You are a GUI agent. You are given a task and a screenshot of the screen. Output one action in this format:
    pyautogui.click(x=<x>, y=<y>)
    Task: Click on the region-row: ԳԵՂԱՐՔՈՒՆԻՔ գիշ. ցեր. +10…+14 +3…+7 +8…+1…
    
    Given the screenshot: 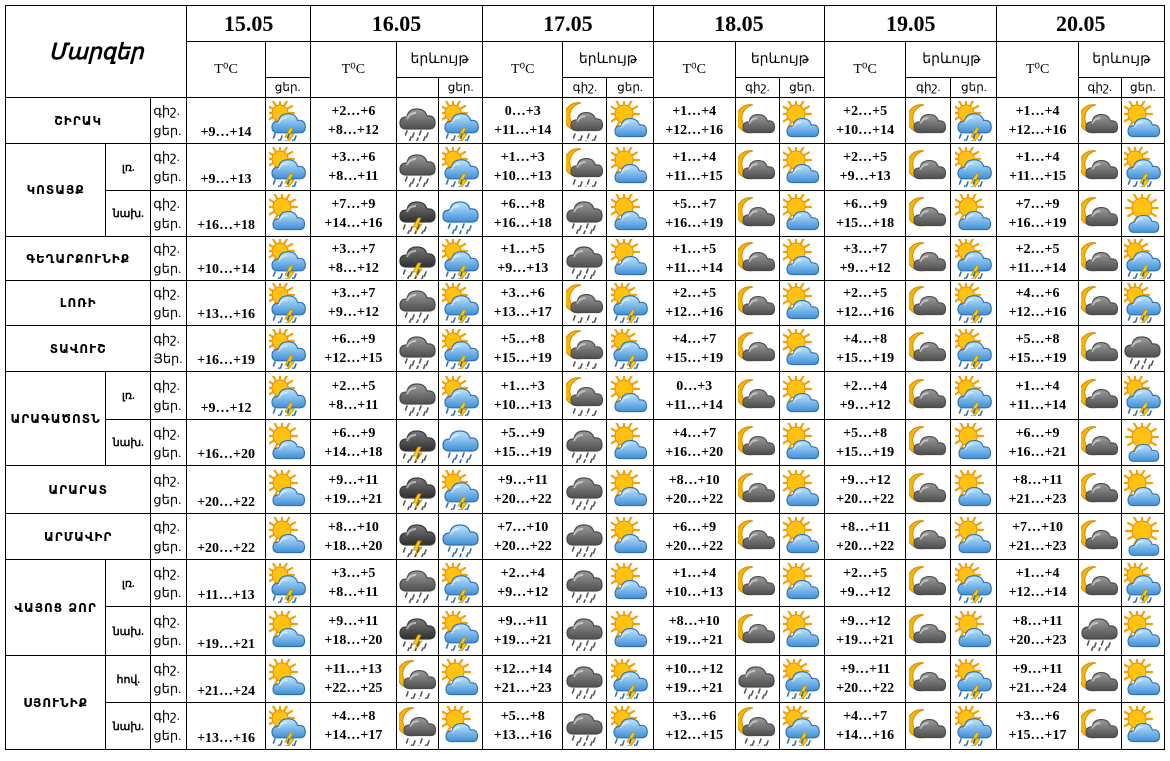 What is the action you would take?
    pyautogui.click(x=585, y=258)
    